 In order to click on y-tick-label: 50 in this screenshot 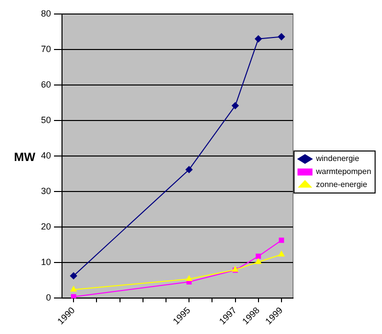, I will do `click(46, 120)`.